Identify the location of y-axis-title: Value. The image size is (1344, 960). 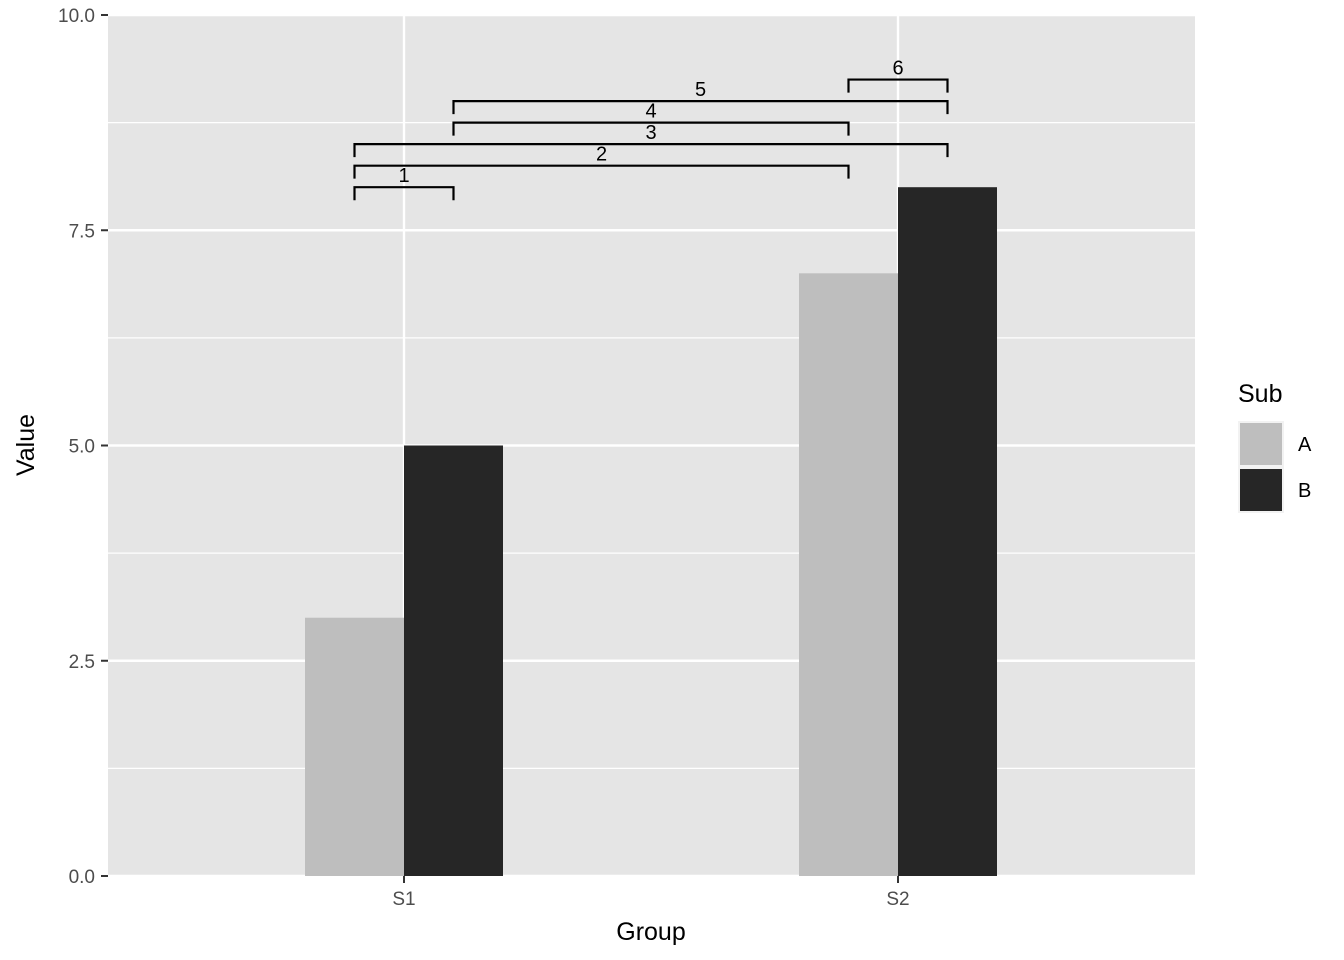
(26, 445).